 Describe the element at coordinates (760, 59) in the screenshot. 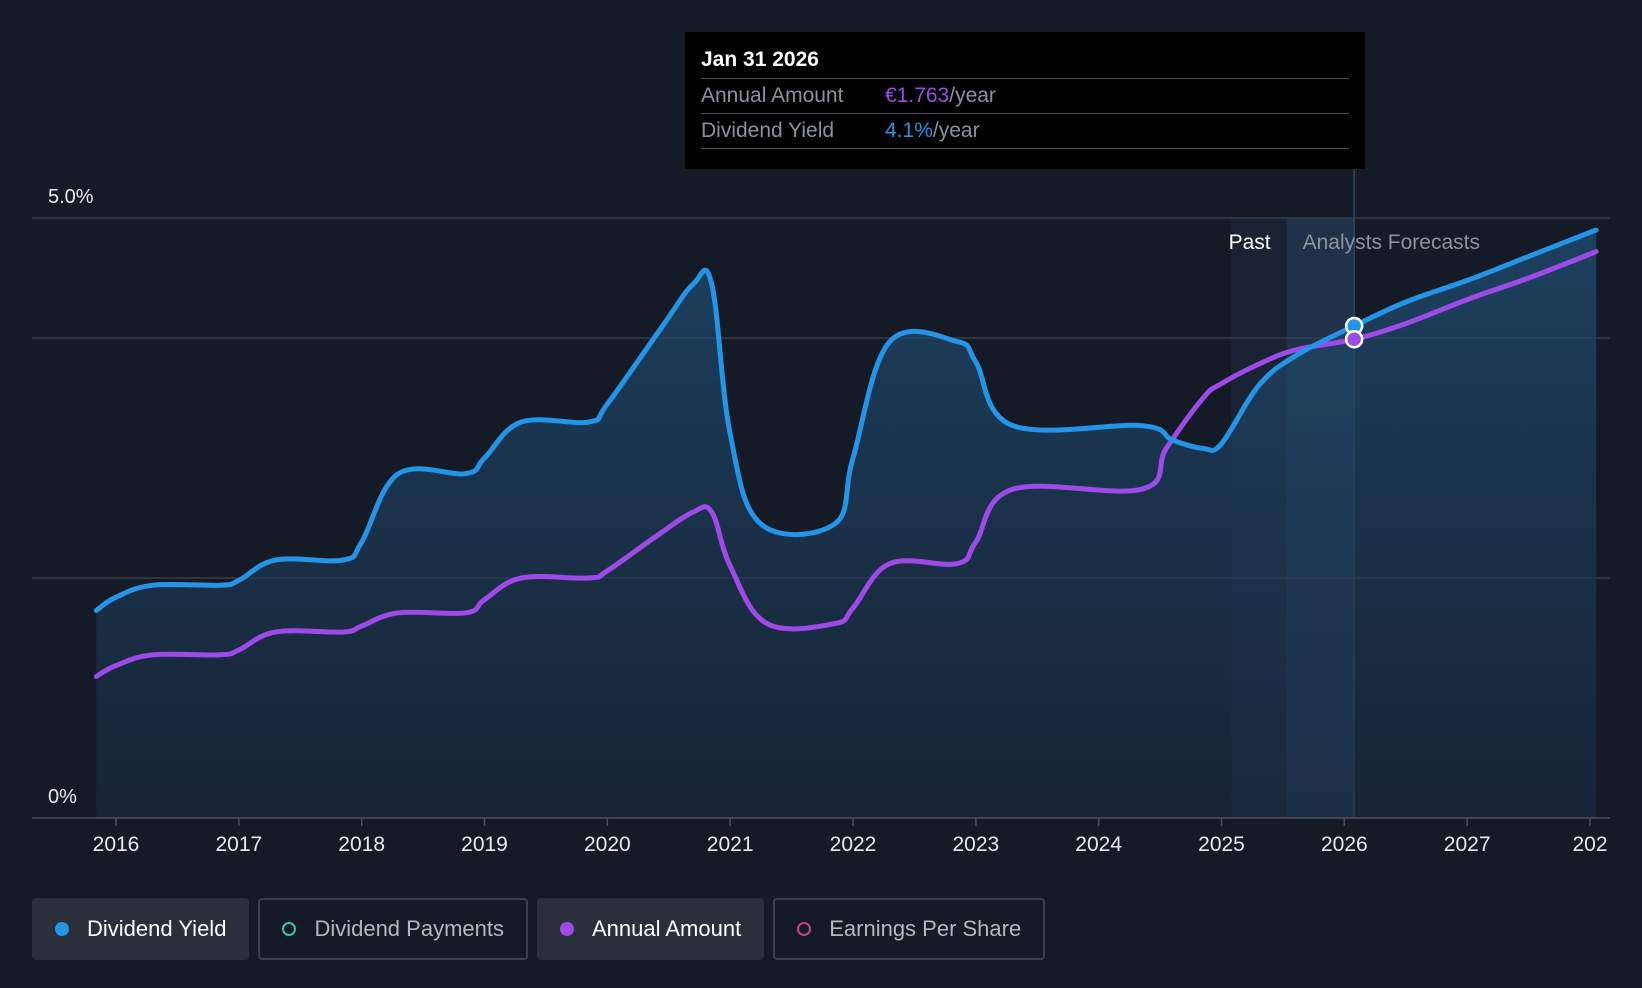

I see `tooltip-date: Jan 31 2026` at that location.